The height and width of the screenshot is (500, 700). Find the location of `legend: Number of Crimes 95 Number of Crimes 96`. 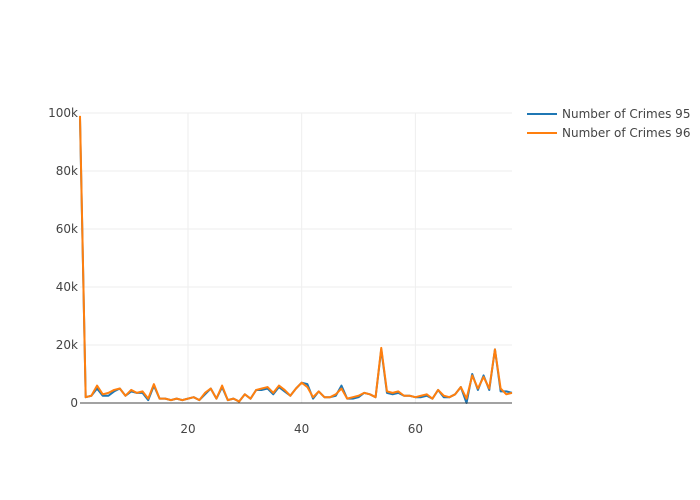

legend: Number of Crimes 95 Number of Crimes 96 is located at coordinates (608, 123).